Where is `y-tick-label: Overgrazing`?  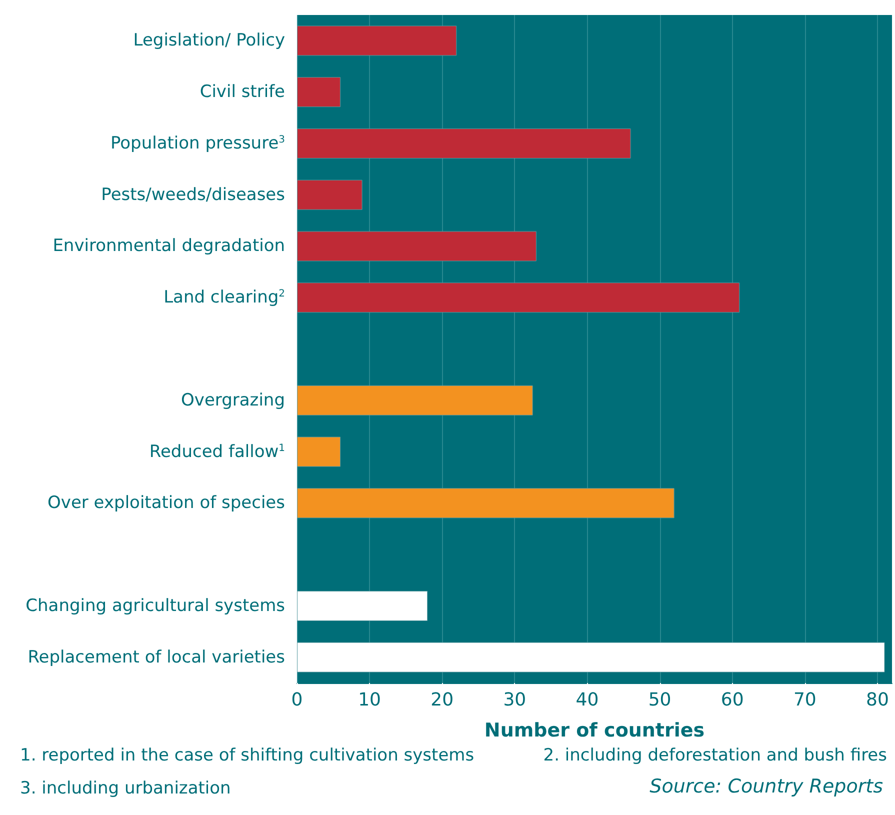 y-tick-label: Overgrazing is located at coordinates (233, 400).